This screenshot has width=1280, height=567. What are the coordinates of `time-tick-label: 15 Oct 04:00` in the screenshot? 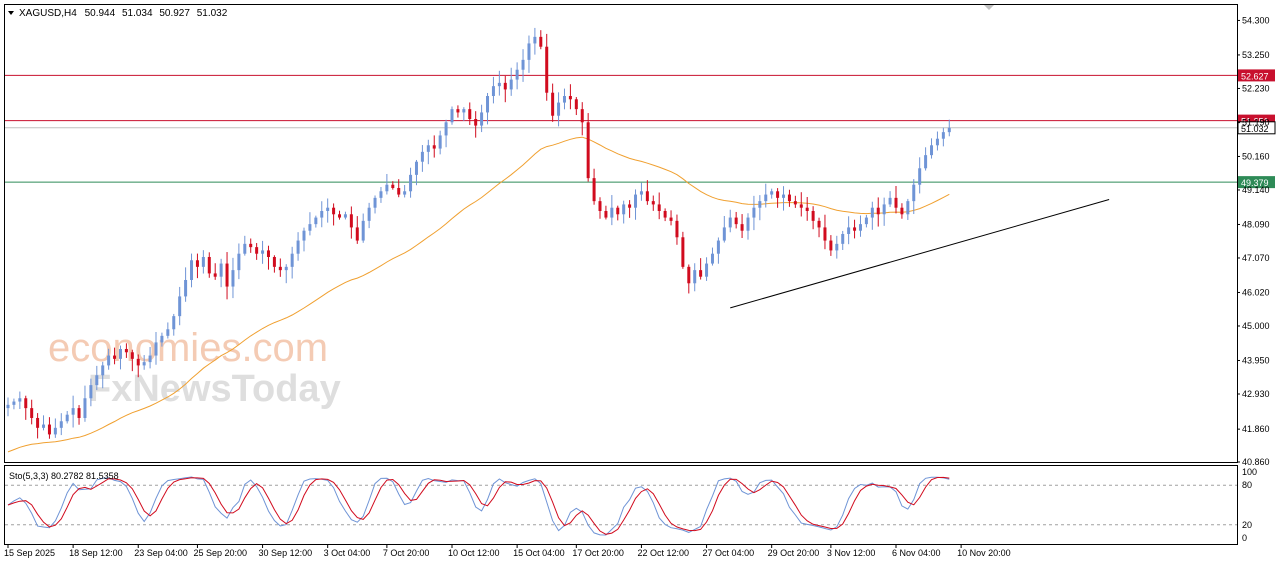 It's located at (539, 553).